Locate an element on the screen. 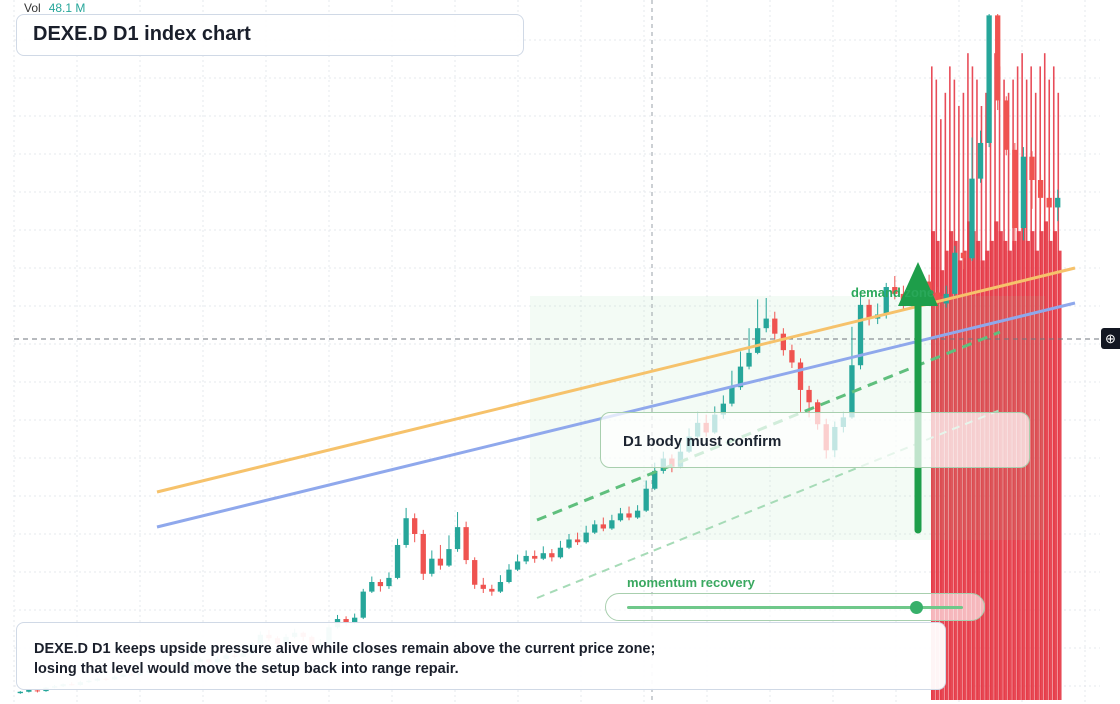 Image resolution: width=1120 pixels, height=704 pixels. confirm-text: D1 body must confirm is located at coordinates (702, 441).